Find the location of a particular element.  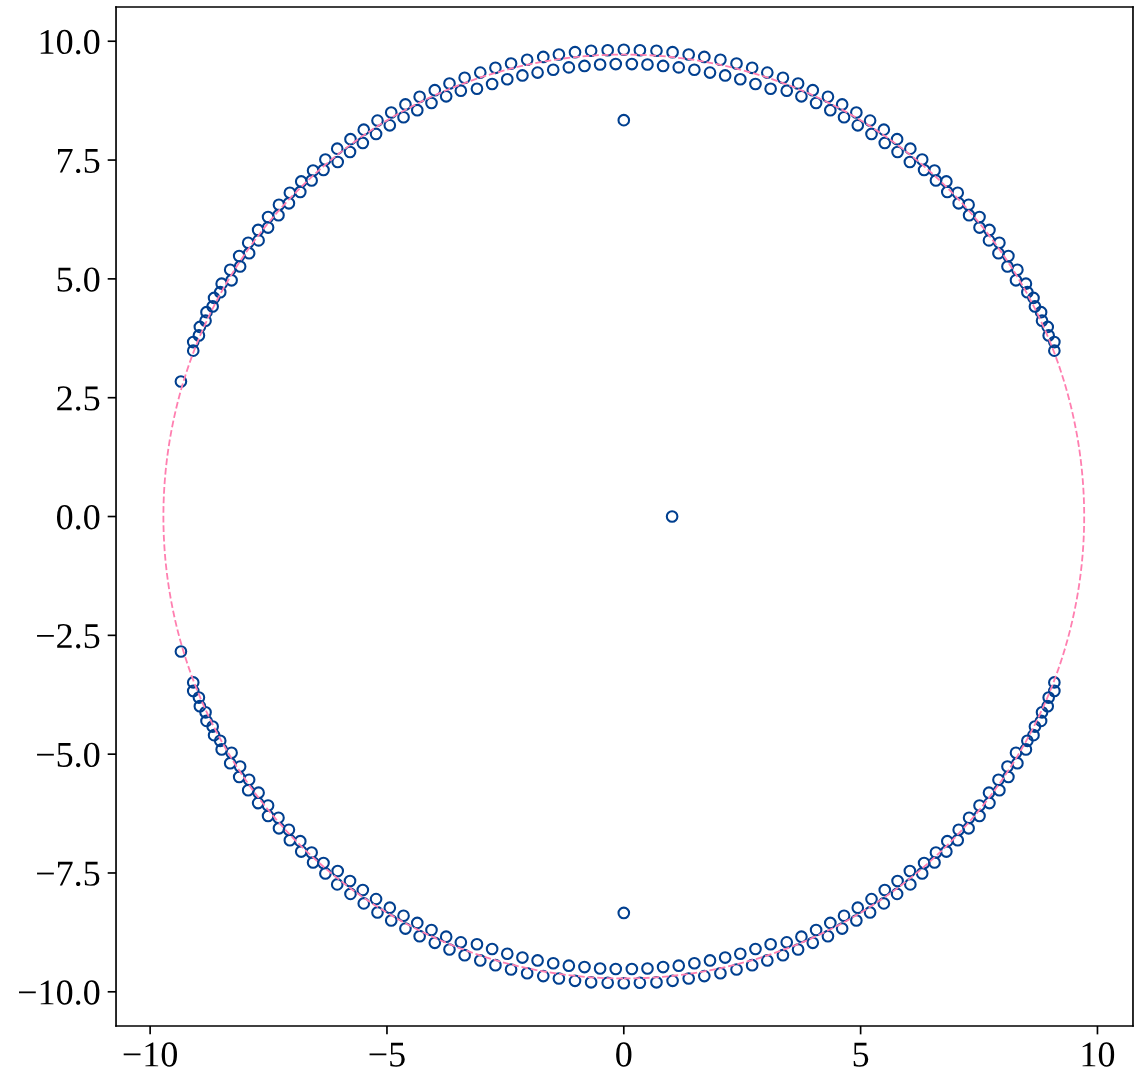

y-tick-label: −7.5 is located at coordinates (68, 874).